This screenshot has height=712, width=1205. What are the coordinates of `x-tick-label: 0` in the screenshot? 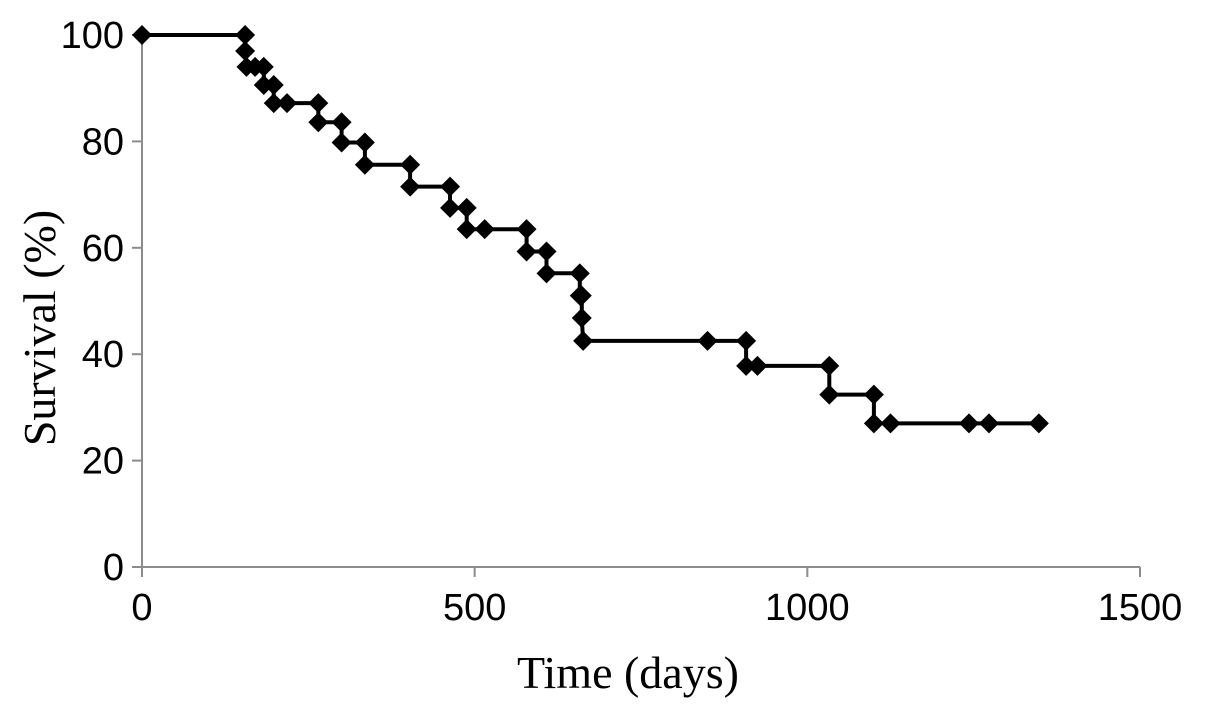 It's located at (141, 608).